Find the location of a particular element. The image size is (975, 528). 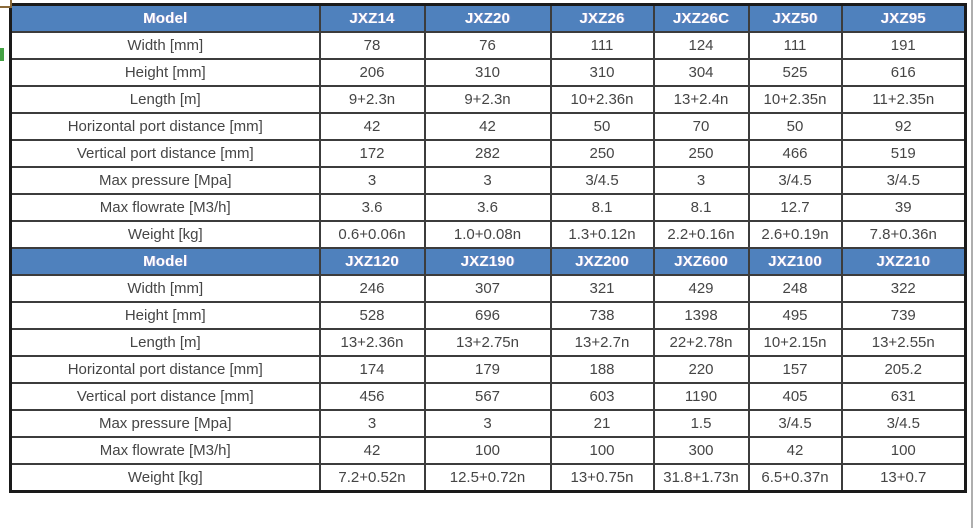

value-cell: 631 is located at coordinates (903, 396).